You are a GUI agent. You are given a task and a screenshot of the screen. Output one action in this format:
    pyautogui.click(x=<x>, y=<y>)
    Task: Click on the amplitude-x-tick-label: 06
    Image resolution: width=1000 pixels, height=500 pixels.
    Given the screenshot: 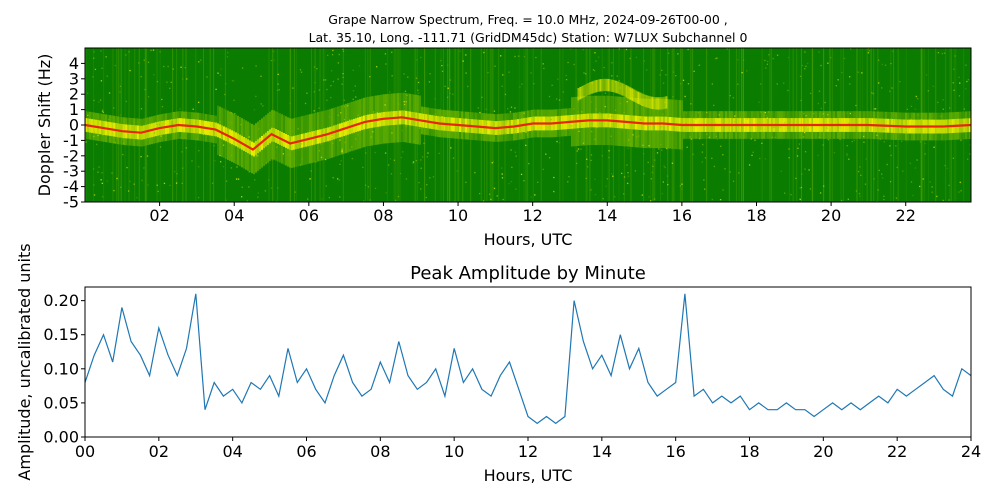 What is the action you would take?
    pyautogui.click(x=306, y=451)
    